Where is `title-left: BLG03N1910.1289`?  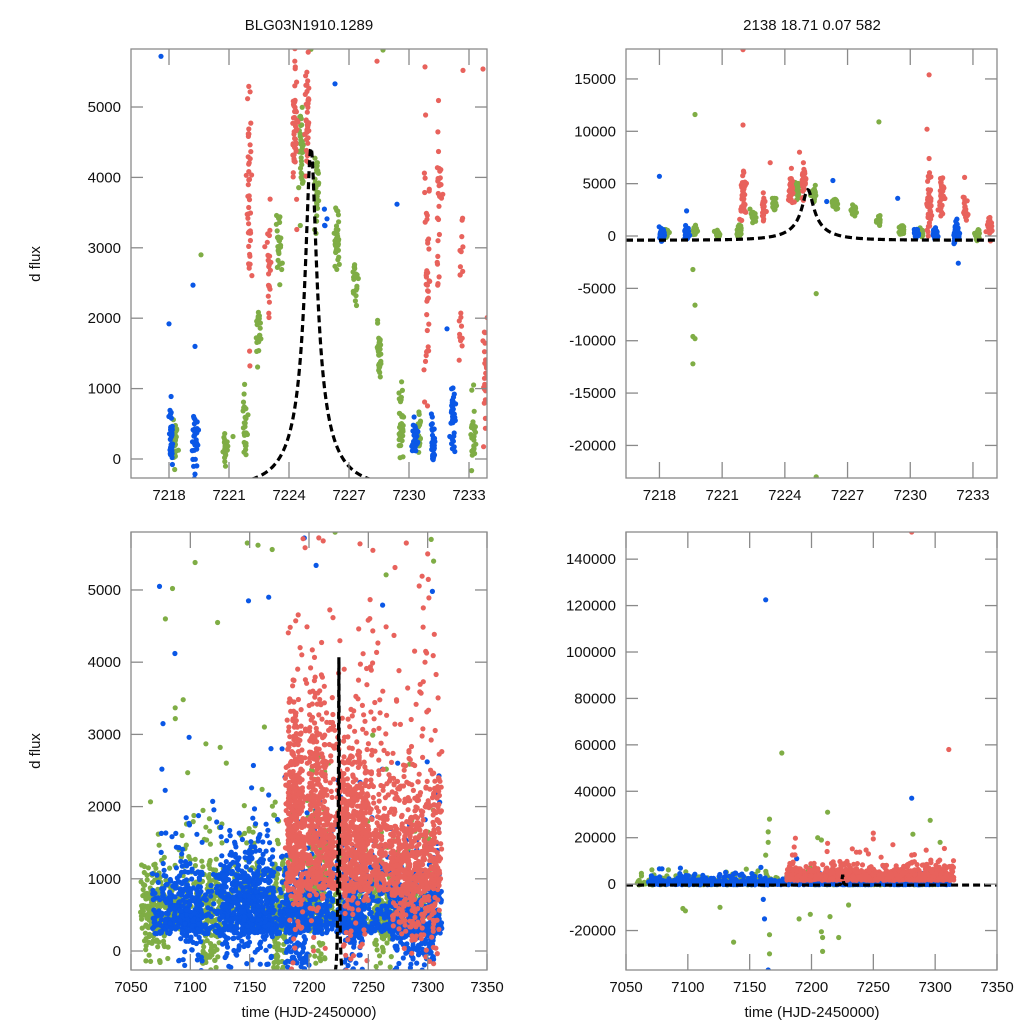
title-left: BLG03N1910.1289 is located at coordinates (309, 25).